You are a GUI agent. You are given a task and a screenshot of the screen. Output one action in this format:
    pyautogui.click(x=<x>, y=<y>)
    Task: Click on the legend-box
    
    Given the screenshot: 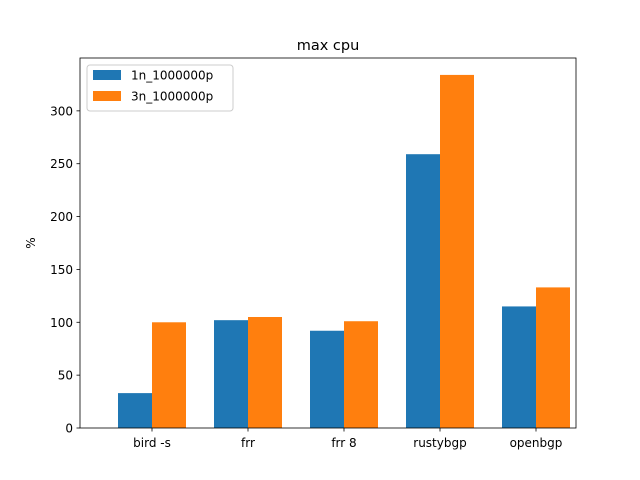 What is the action you would take?
    pyautogui.click(x=160, y=88)
    